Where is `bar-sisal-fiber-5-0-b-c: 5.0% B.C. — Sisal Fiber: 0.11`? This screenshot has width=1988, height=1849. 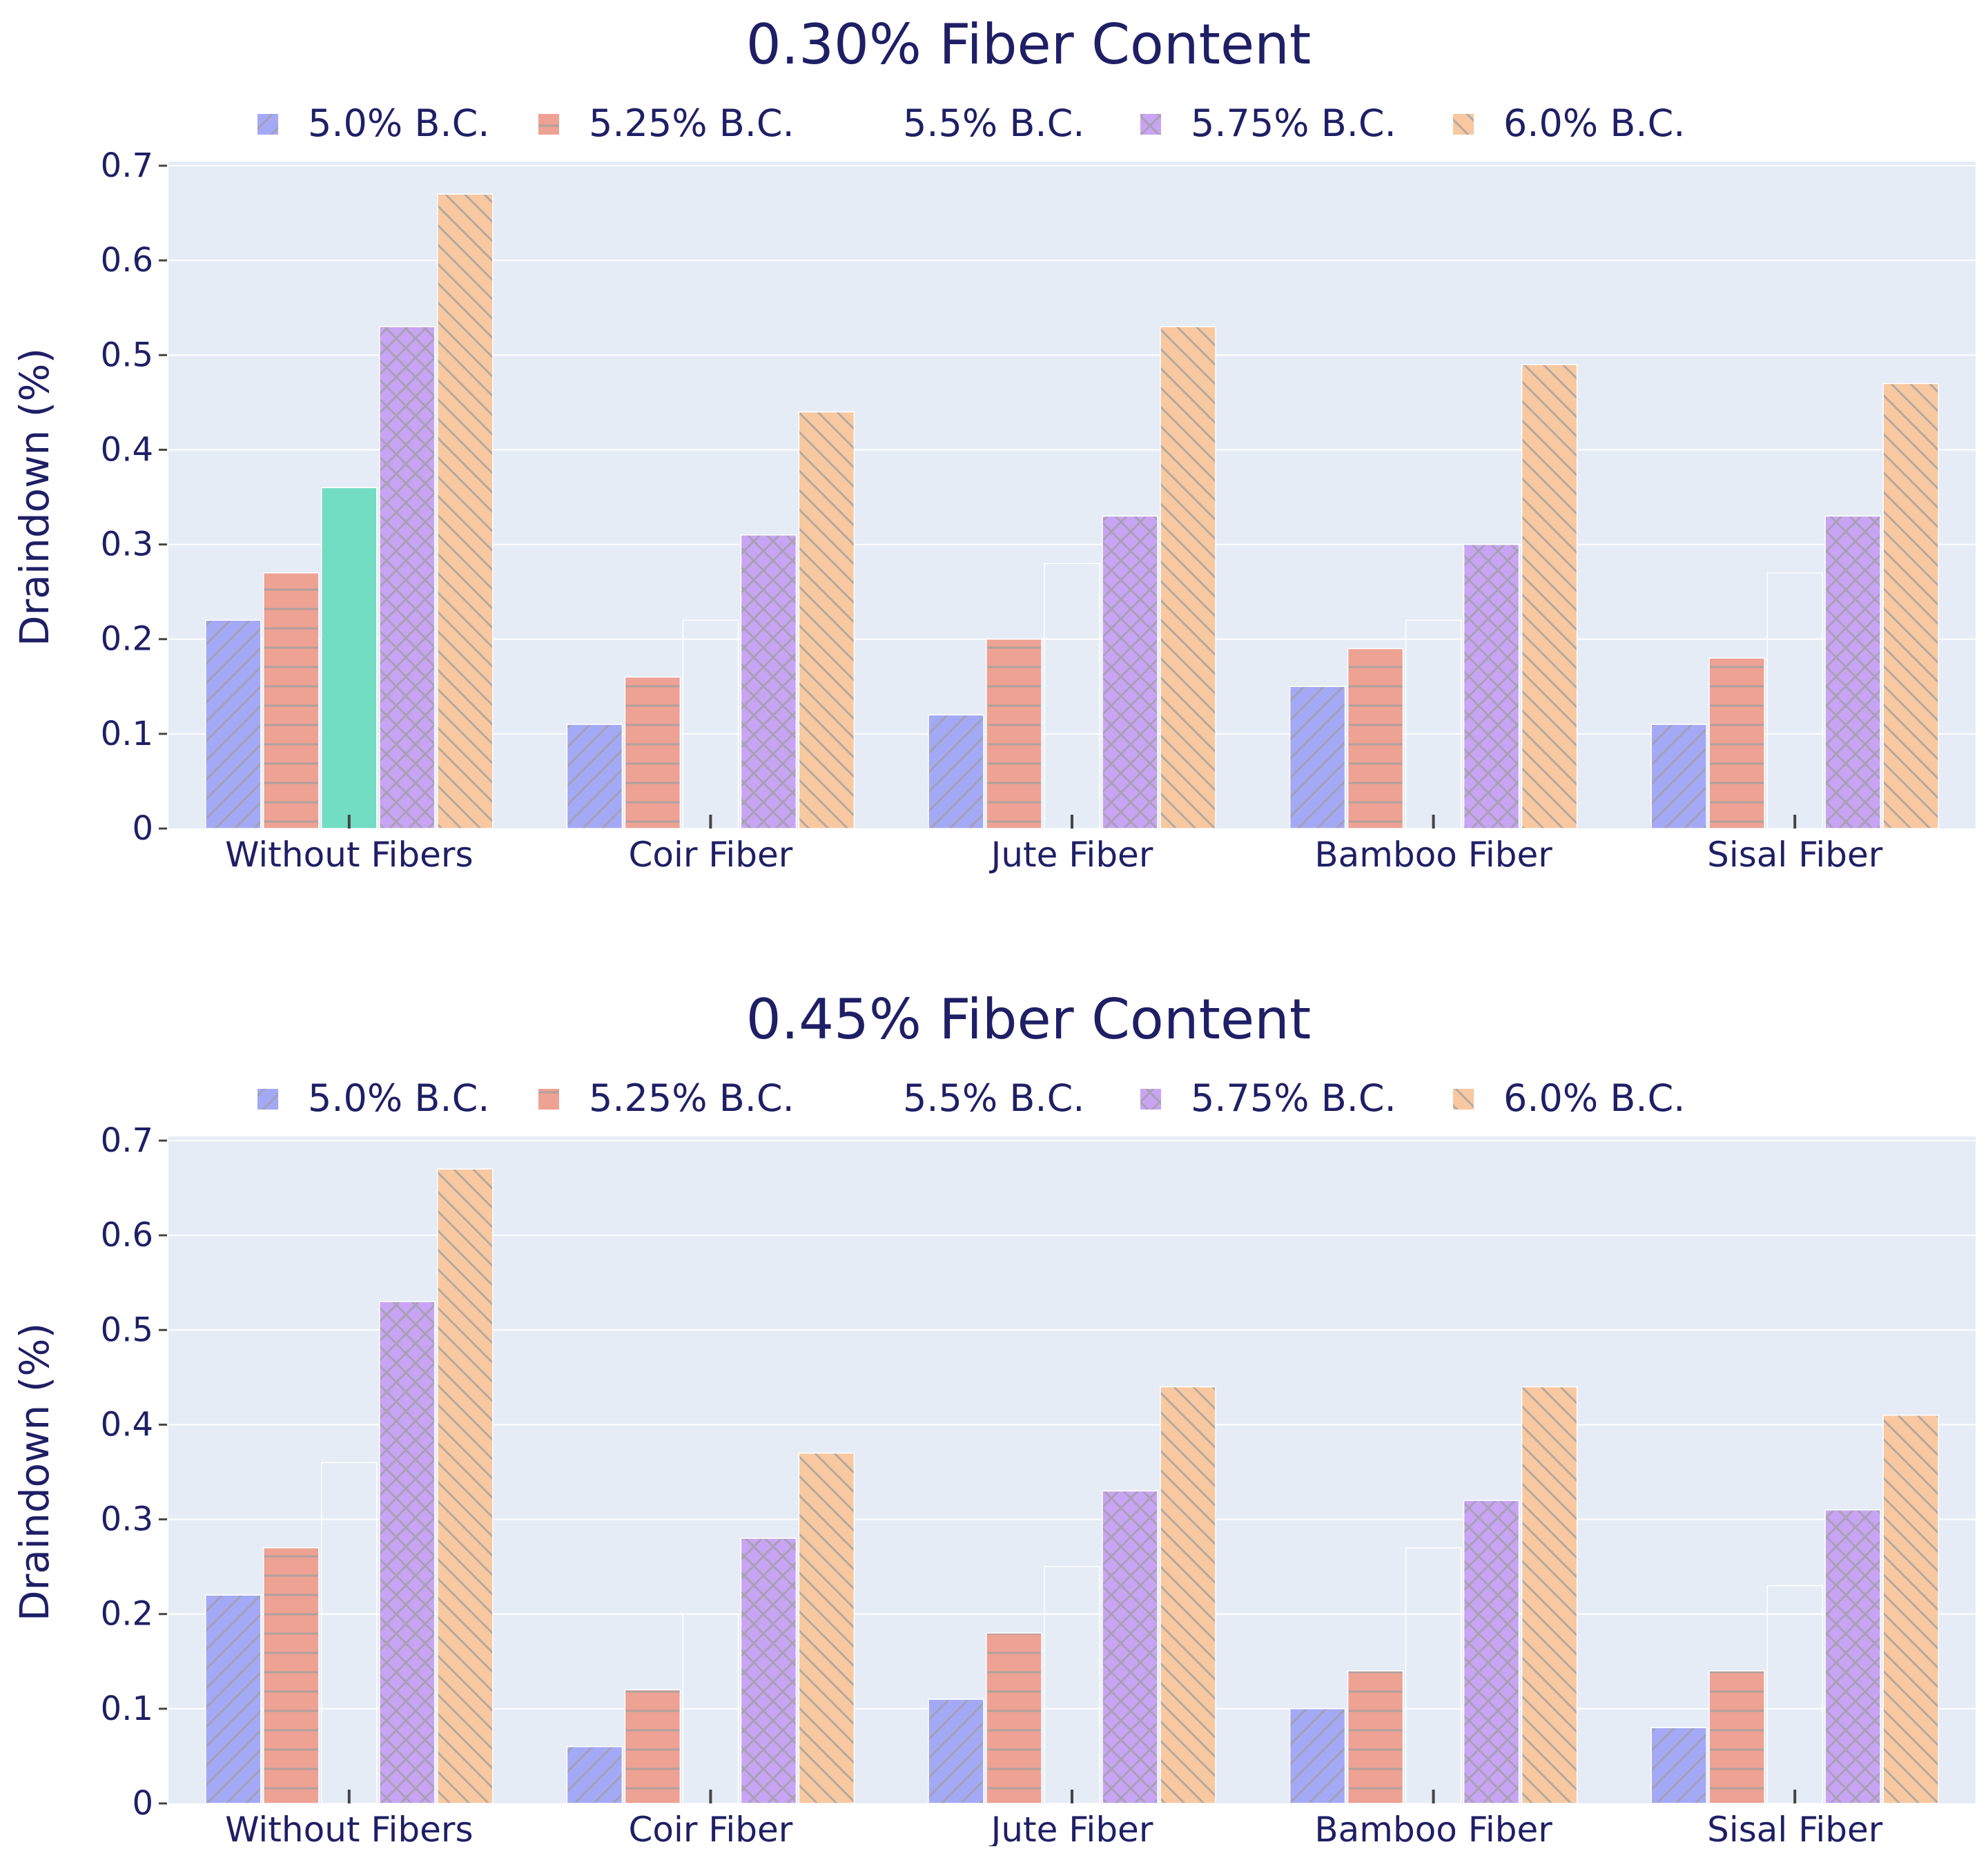
bar-sisal-fiber-5-0-b-c: 5.0% B.C. — Sisal Fiber: 0.11 is located at coordinates (1678, 776).